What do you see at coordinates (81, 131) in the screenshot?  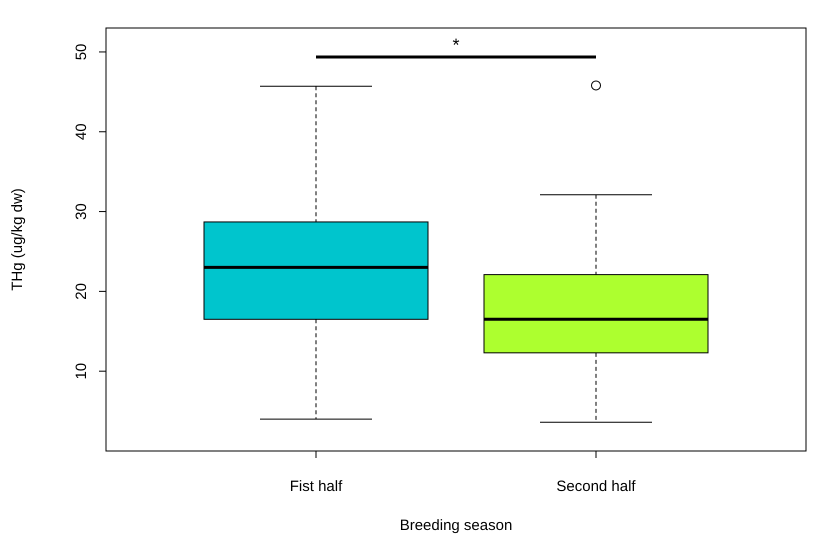 I see `y-tick-label: 40` at bounding box center [81, 131].